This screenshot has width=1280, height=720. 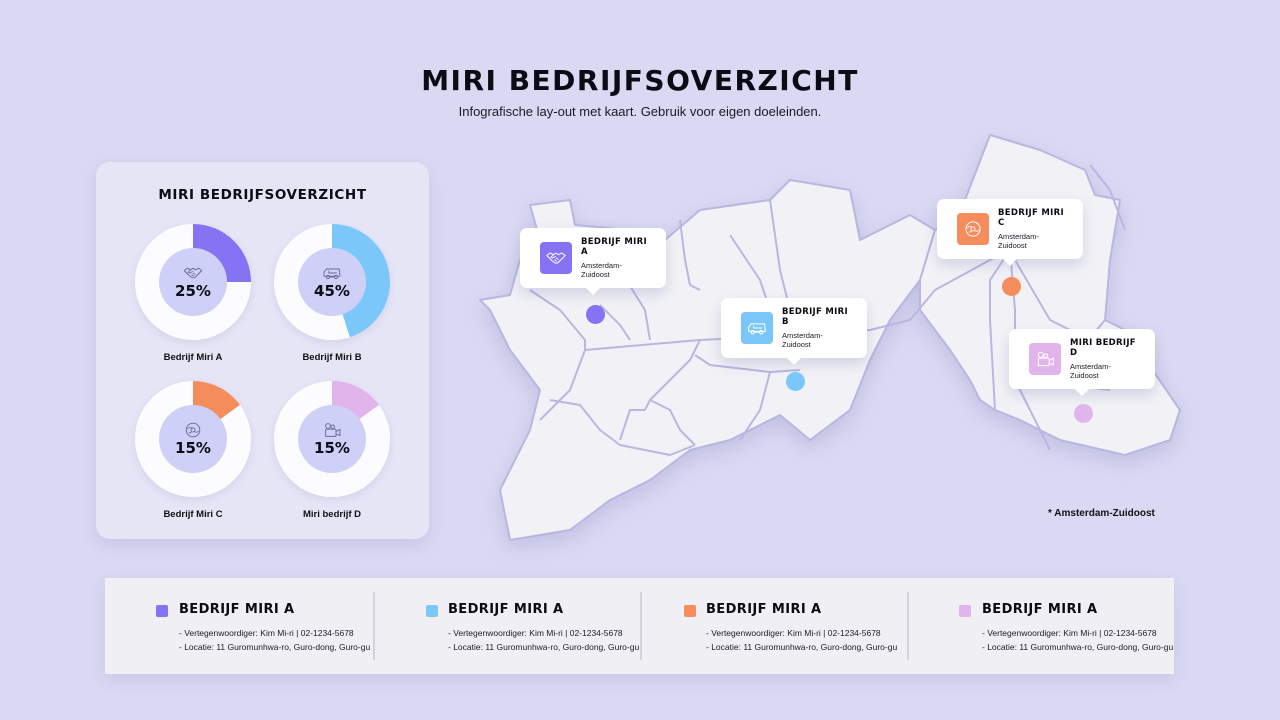 I want to click on map-callout-d: MIRI BEDRIJF D Amsterdam-Zuidoost, so click(x=1082, y=362).